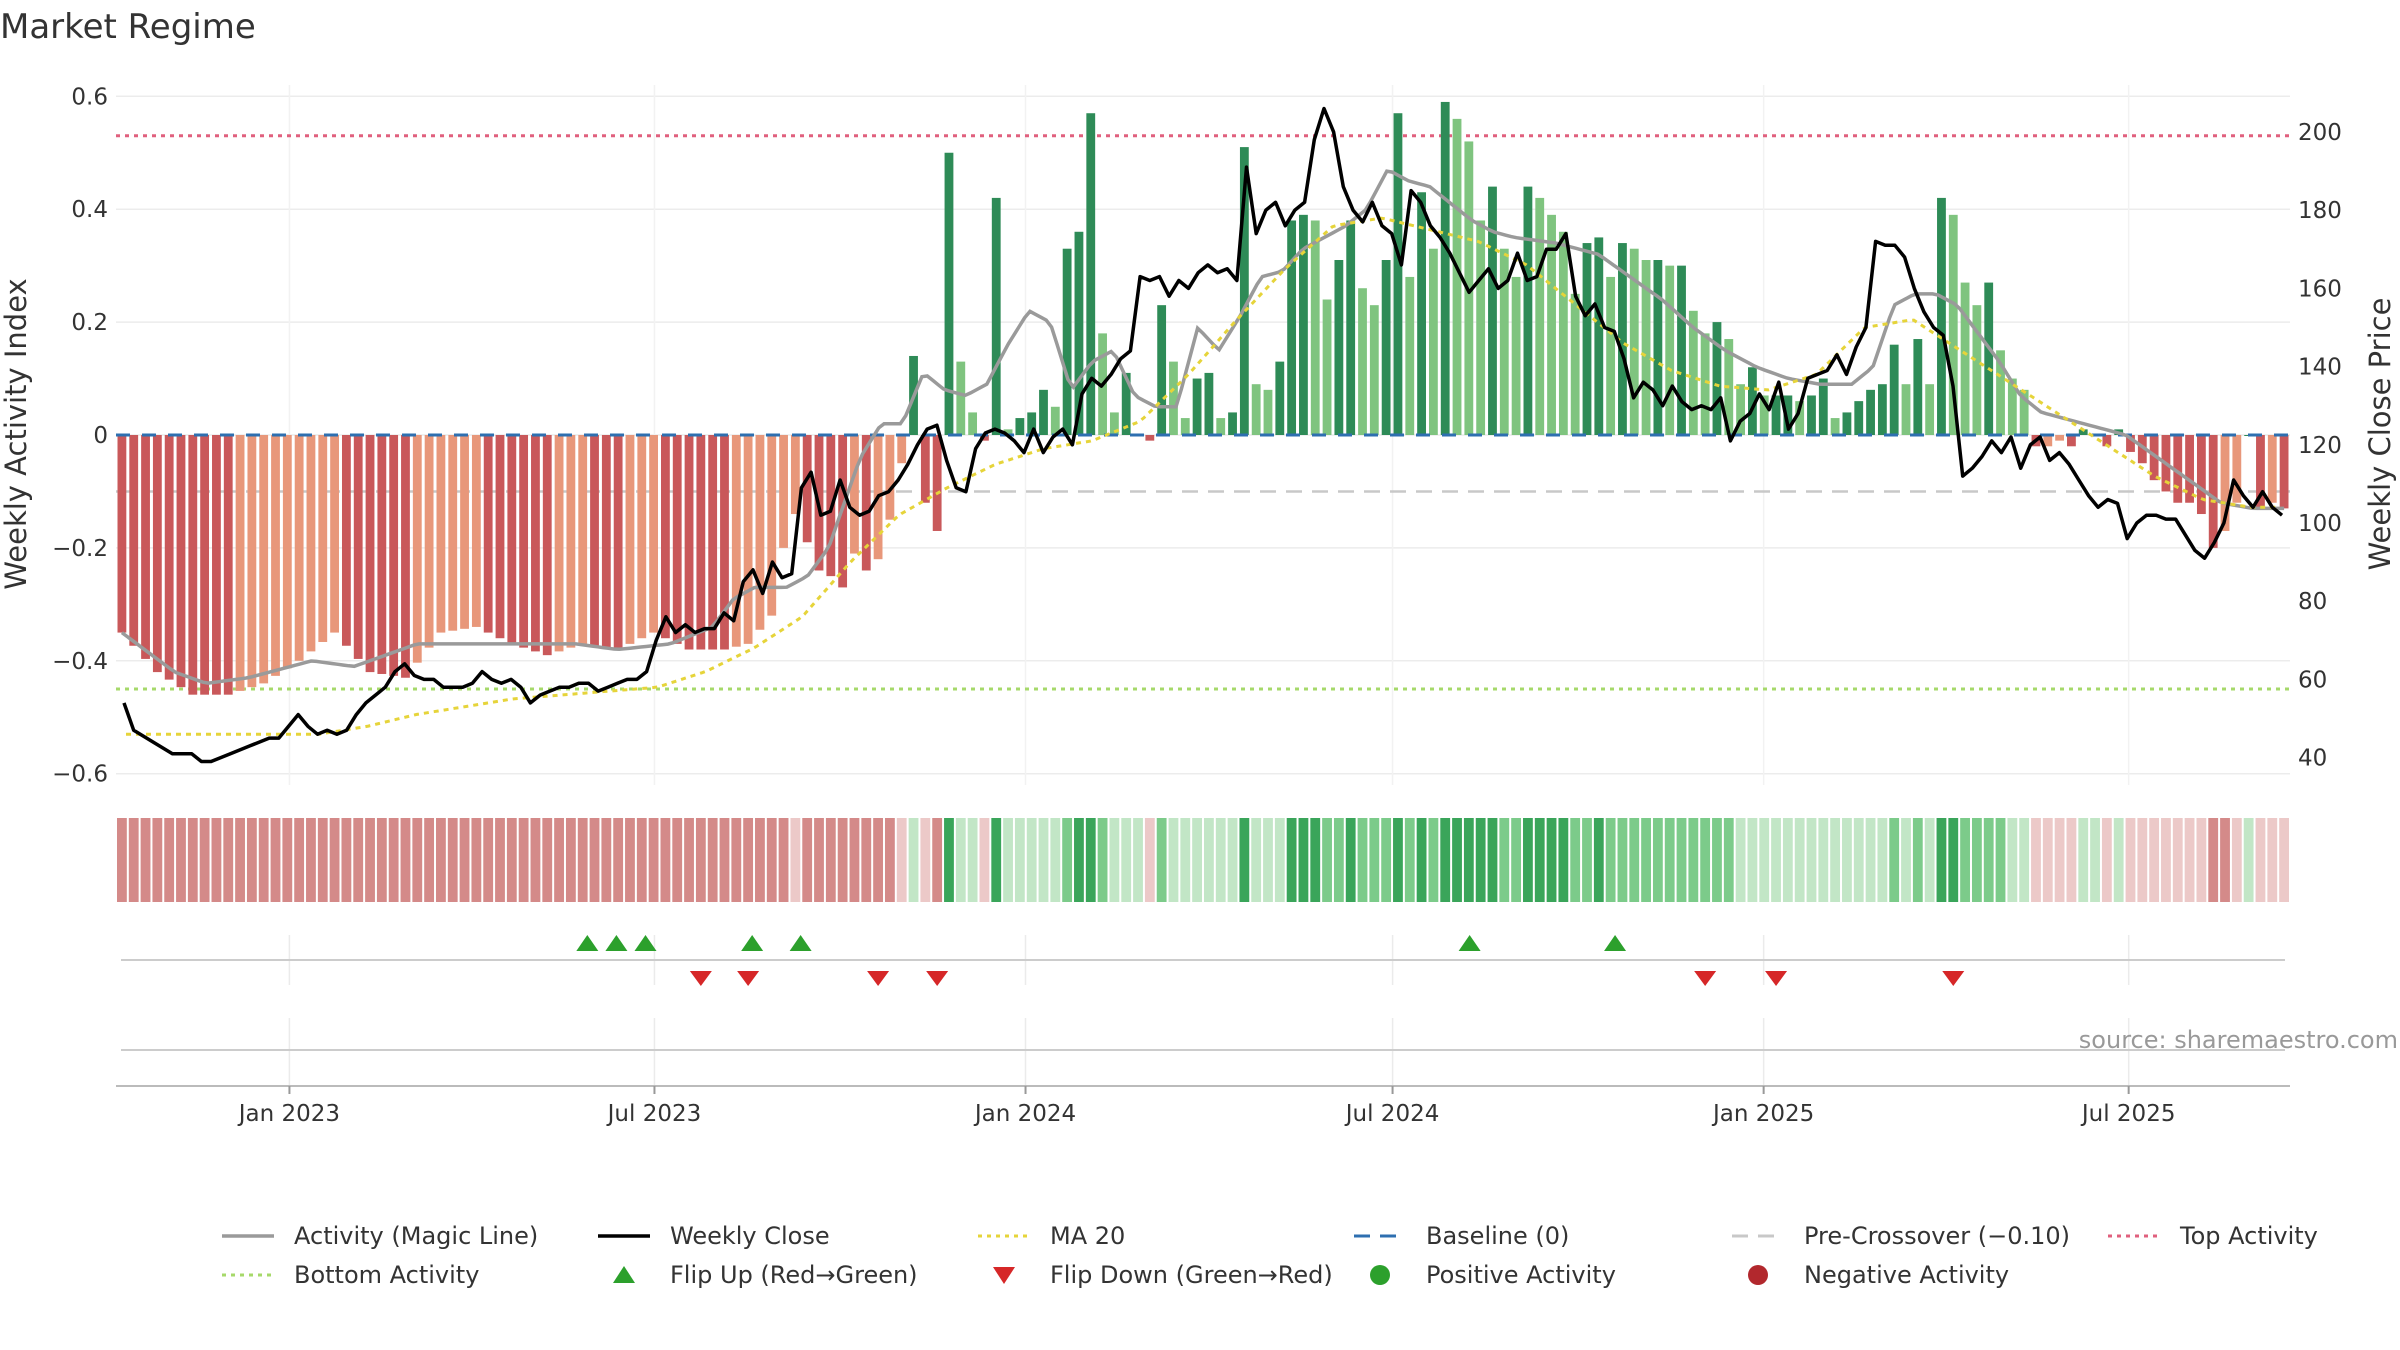 The height and width of the screenshot is (1350, 2400). I want to click on y-right-tick-label: 120, so click(2320, 446).